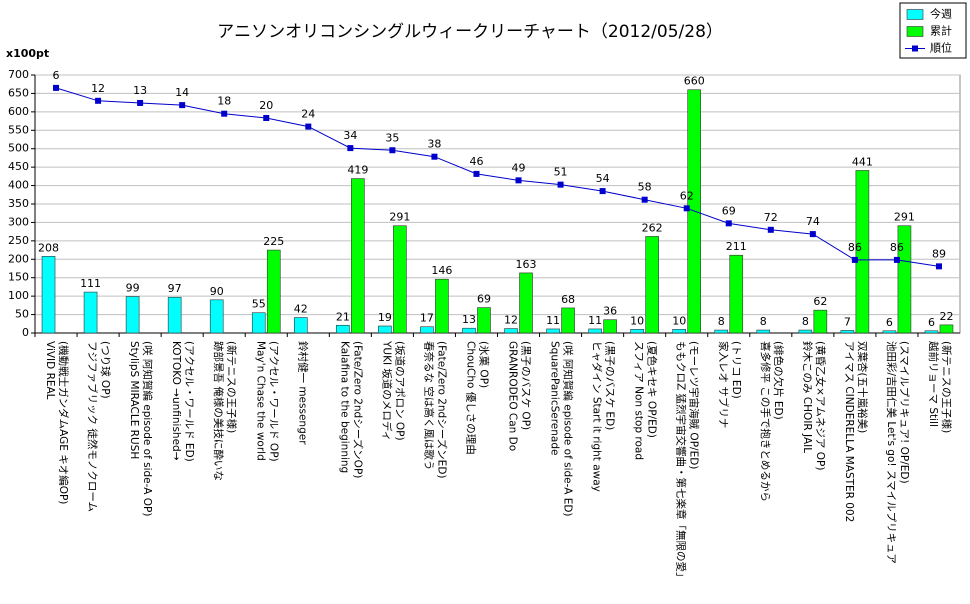  I want to click on y-axis-label: x100pt, so click(27, 53).